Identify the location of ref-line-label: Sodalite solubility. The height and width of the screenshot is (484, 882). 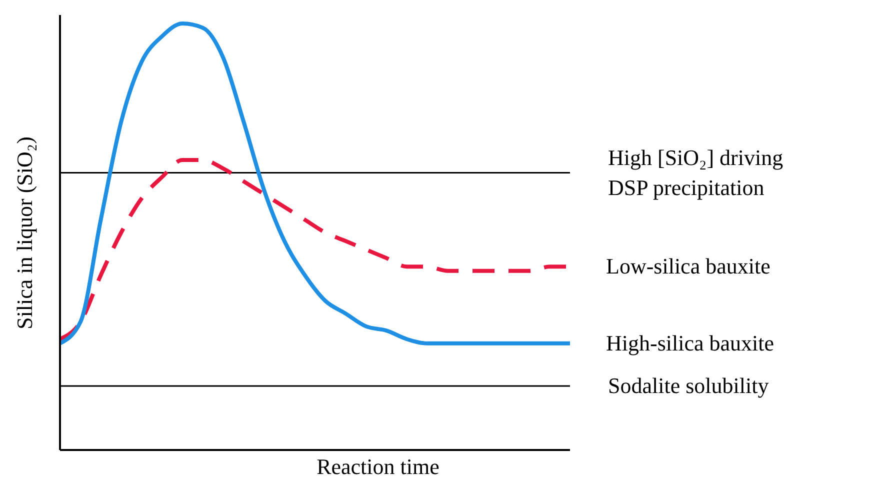
(688, 385).